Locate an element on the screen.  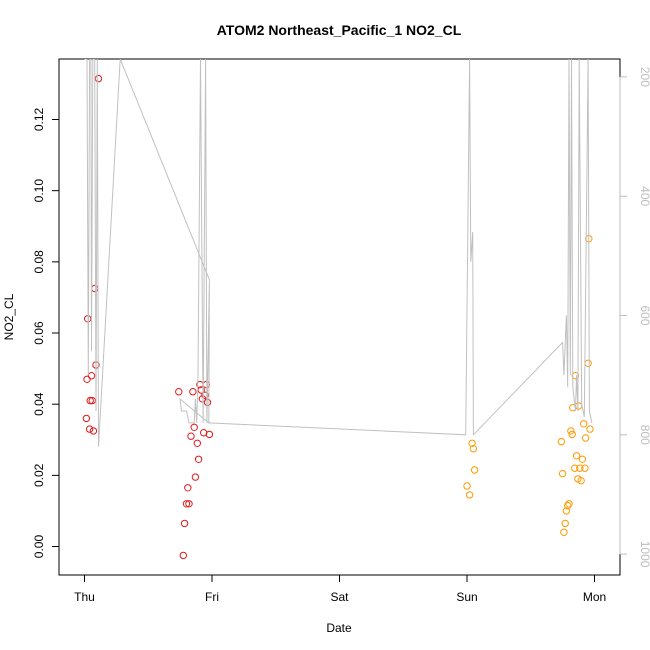
y-tick-label-2: 0.04 is located at coordinates (39, 404).